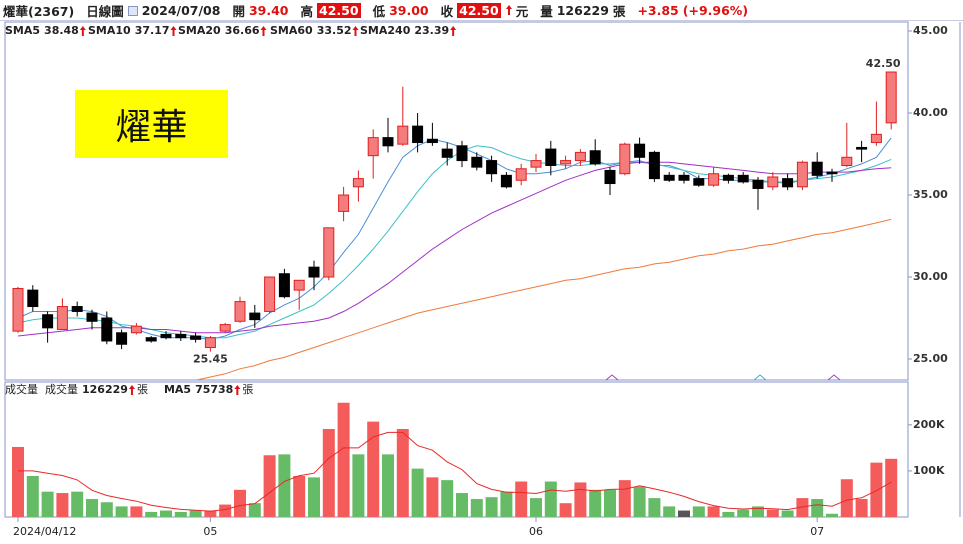 The width and height of the screenshot is (963, 544). What do you see at coordinates (152, 30) in the screenshot?
I see `legend-value: 37.17` at bounding box center [152, 30].